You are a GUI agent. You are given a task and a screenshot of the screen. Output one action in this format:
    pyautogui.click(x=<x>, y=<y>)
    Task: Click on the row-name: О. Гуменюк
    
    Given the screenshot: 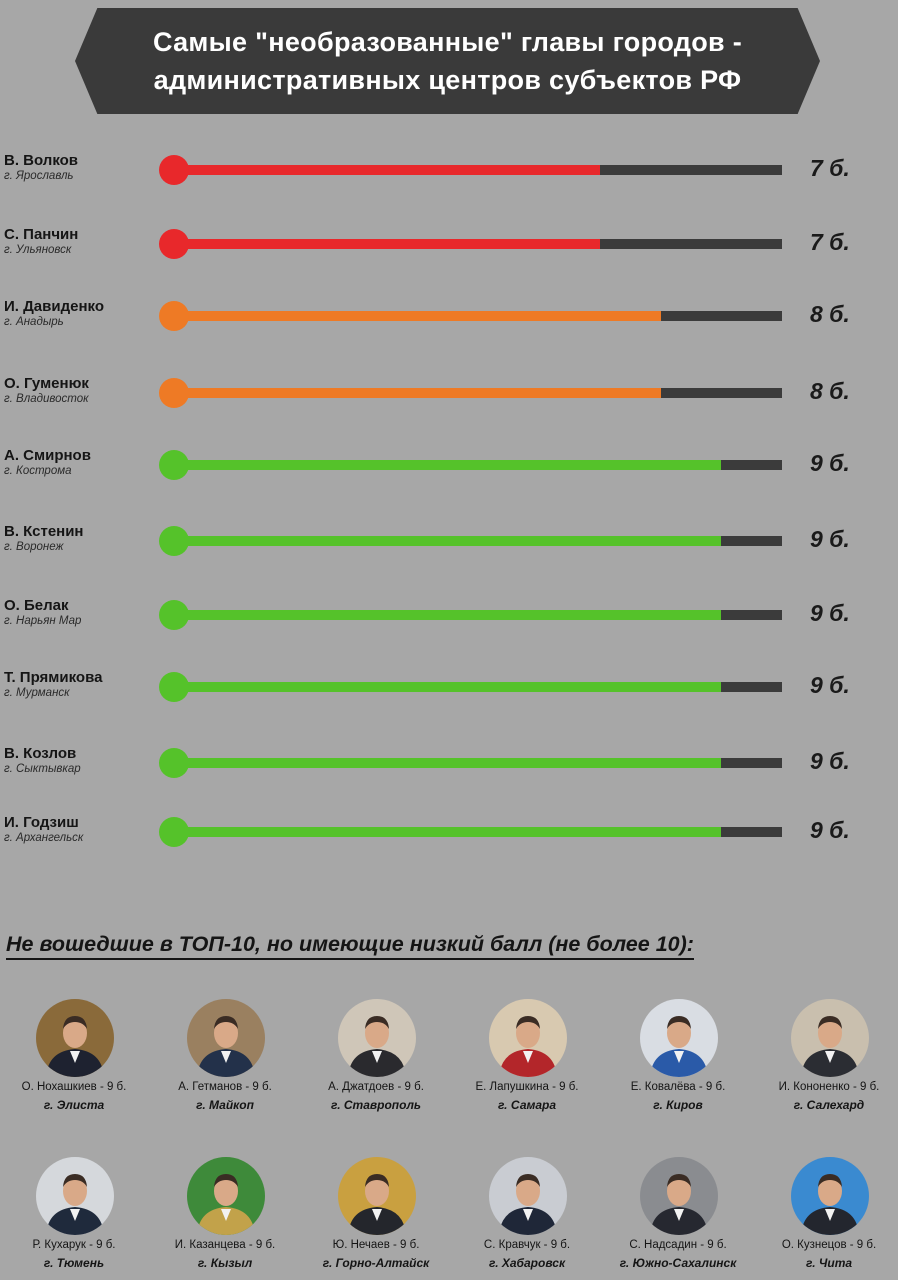 What is the action you would take?
    pyautogui.click(x=46, y=383)
    